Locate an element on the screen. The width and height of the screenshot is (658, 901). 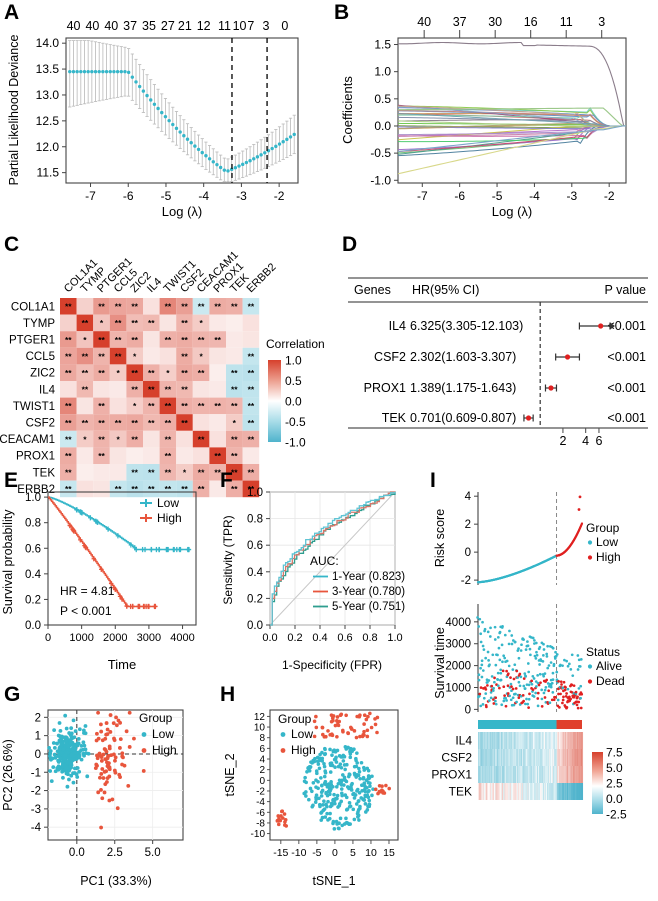
panel-d-row-hr: 1.389(1.175-1.643) is located at coordinates (463, 388).